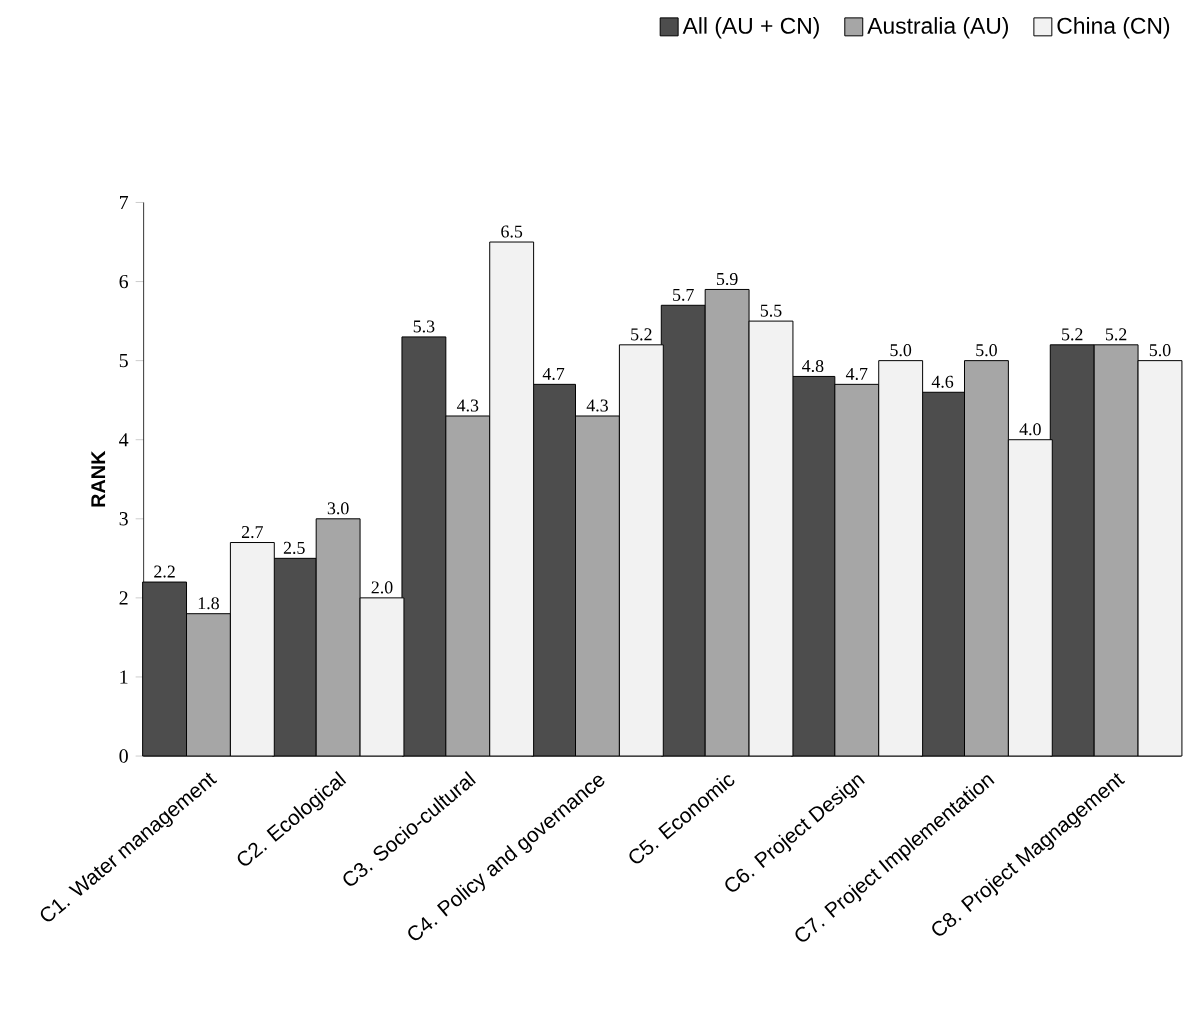 The height and width of the screenshot is (1014, 1186). I want to click on data-label: 2.5, so click(294, 547).